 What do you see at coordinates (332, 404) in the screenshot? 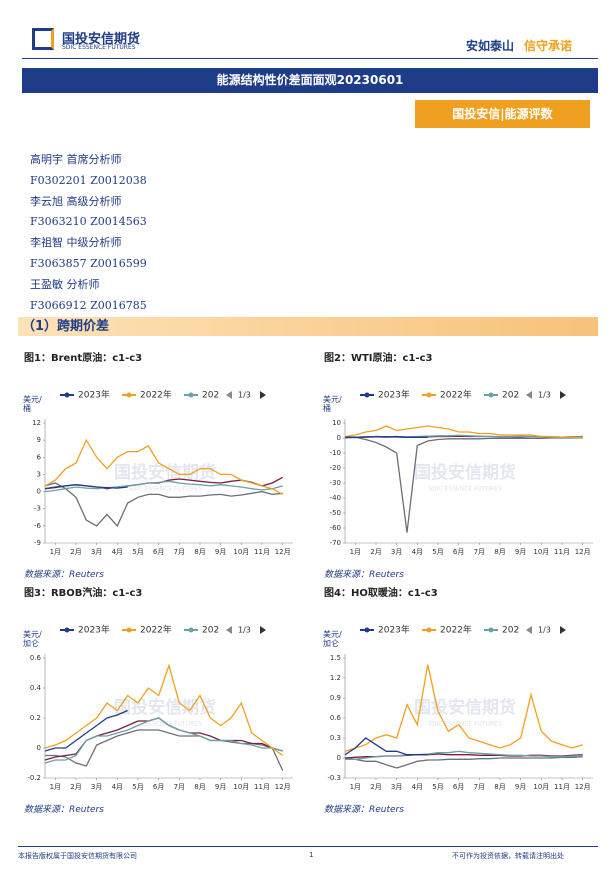
I see `y-unit: 美元/桶` at bounding box center [332, 404].